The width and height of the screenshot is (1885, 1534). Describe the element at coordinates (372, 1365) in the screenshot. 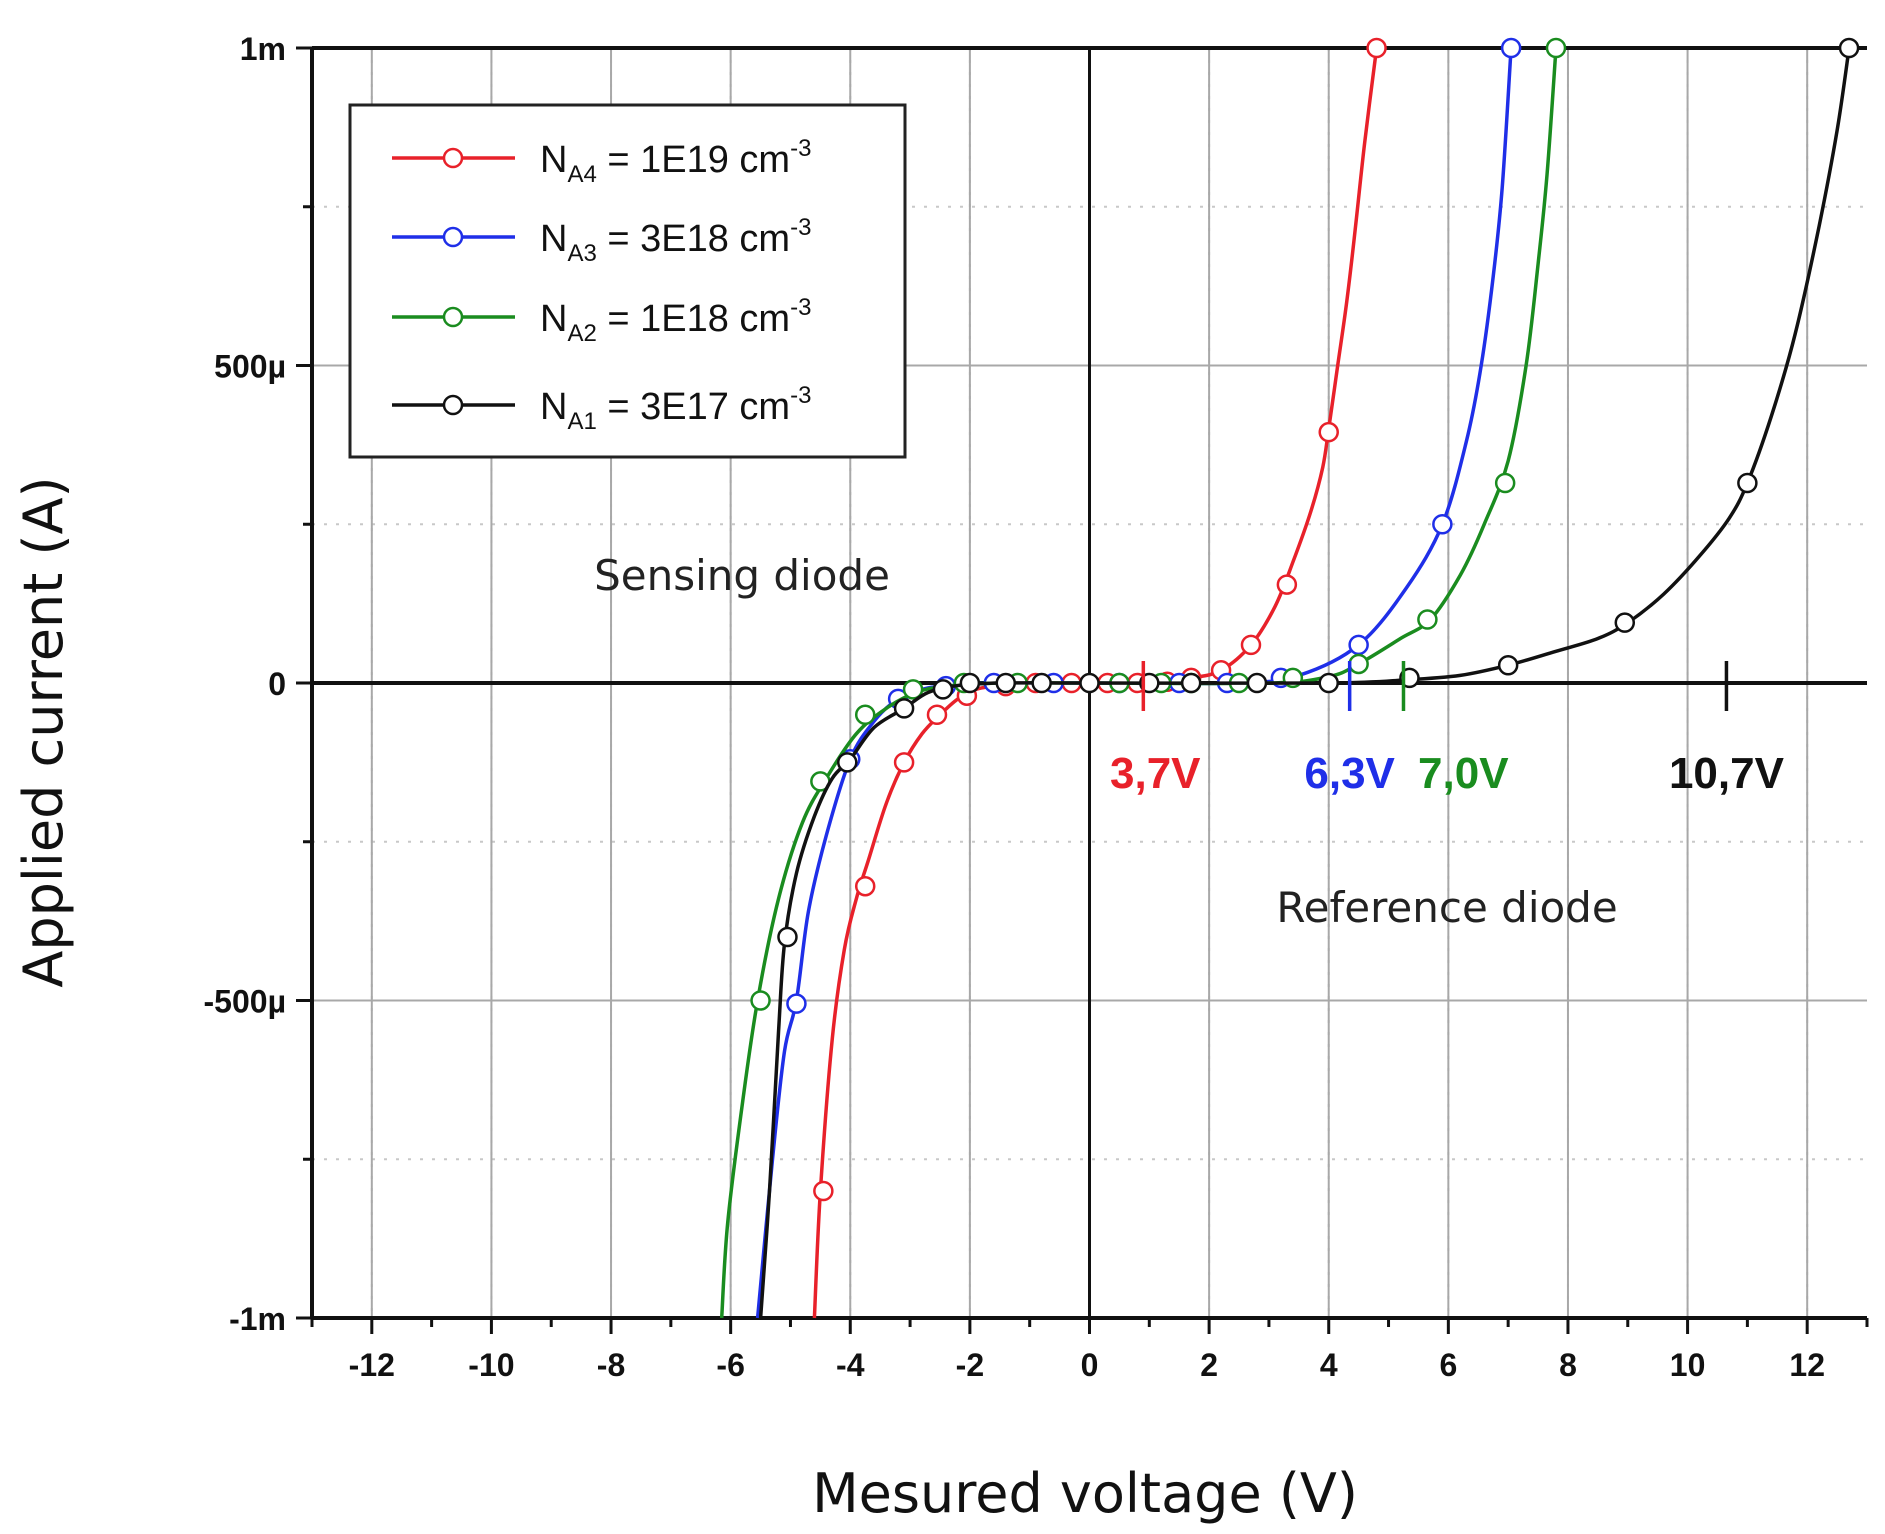

I see `x-tick-label: -12` at that location.